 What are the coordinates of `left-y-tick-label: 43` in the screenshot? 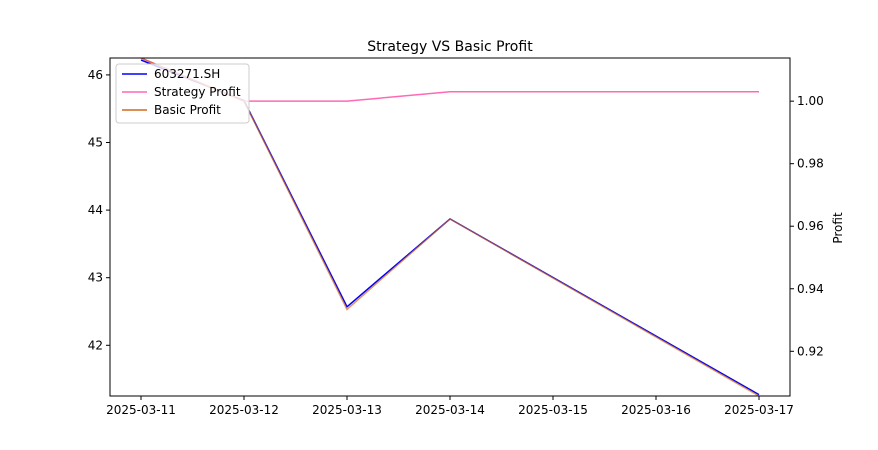 It's located at (95, 278).